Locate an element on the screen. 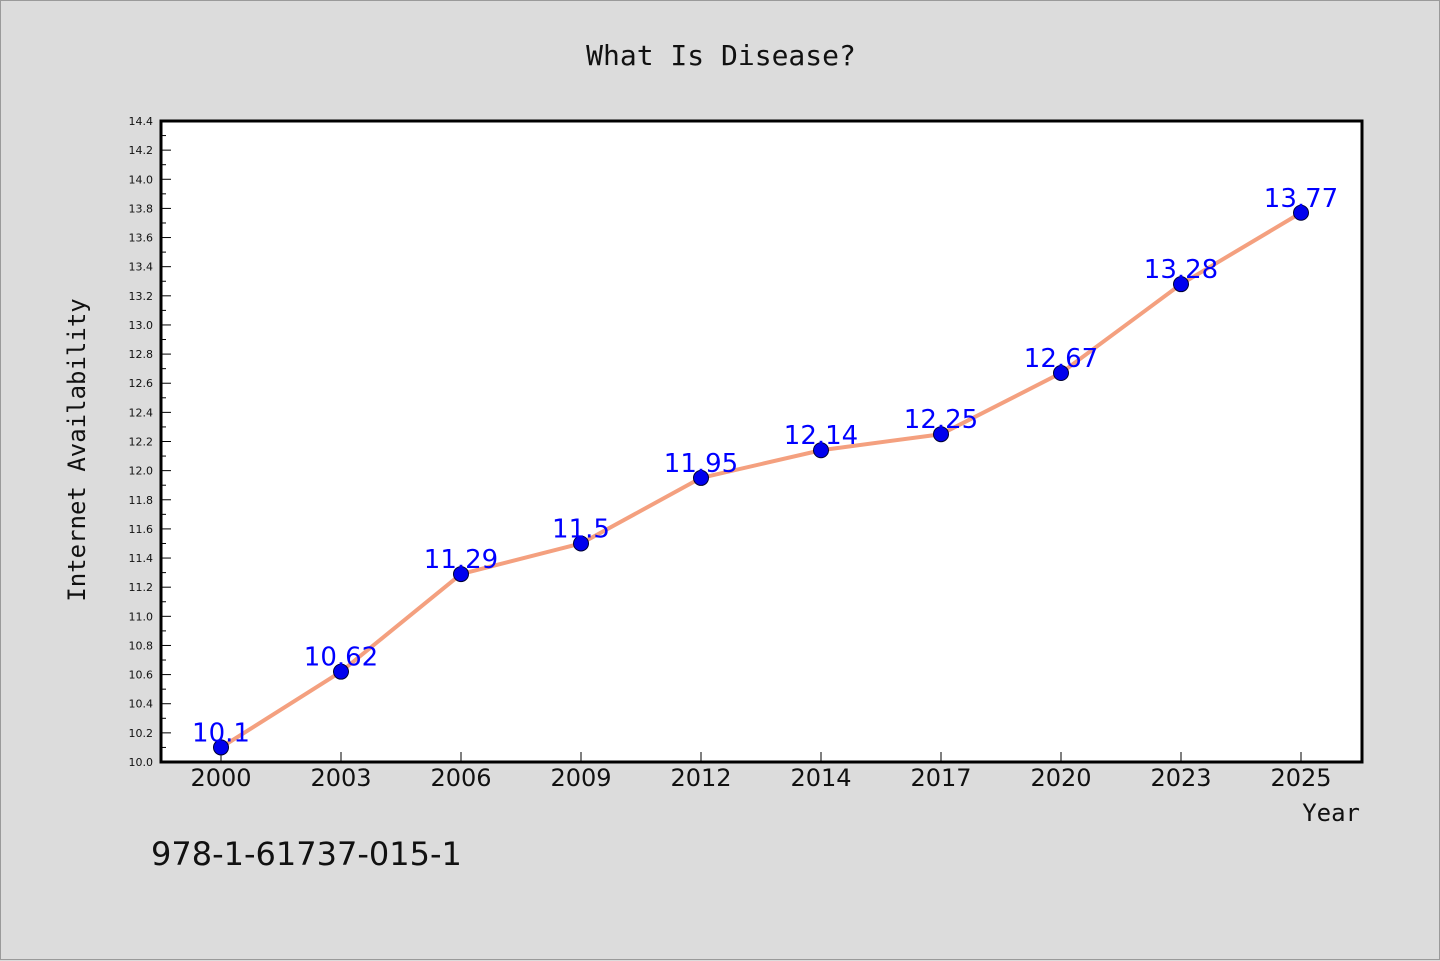  x-tick-label: 2017 is located at coordinates (940, 778).